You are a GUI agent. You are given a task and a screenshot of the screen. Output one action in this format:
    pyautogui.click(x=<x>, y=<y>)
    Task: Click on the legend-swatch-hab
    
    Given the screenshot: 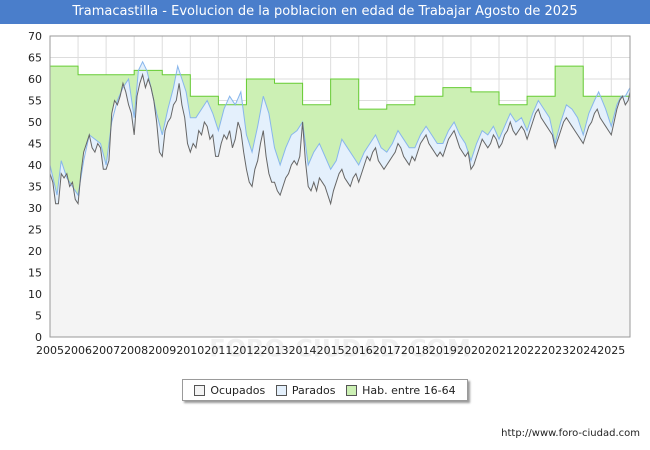 What is the action you would take?
    pyautogui.click(x=352, y=390)
    